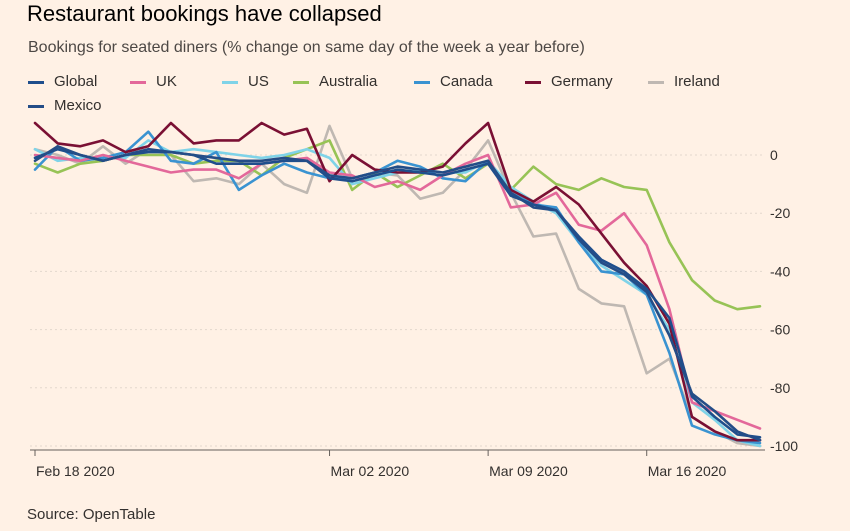  I want to click on x-tick-label: Feb 18 2020, so click(75, 471).